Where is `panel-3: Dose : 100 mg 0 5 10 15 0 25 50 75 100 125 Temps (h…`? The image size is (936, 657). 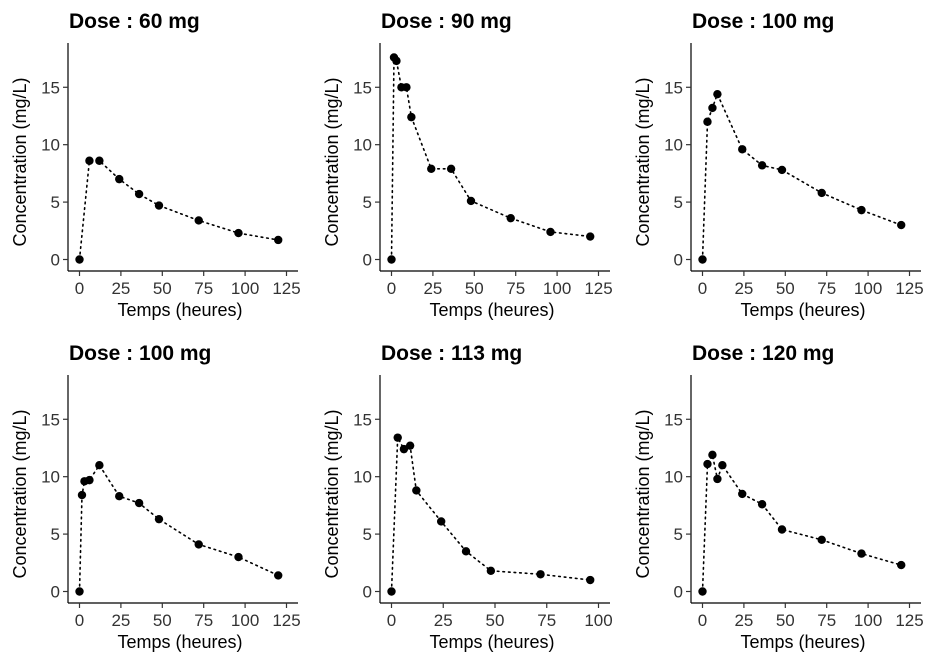 panel-3: Dose : 100 mg 0 5 10 15 0 25 50 75 100 125 Temps (h… is located at coordinates (778, 165).